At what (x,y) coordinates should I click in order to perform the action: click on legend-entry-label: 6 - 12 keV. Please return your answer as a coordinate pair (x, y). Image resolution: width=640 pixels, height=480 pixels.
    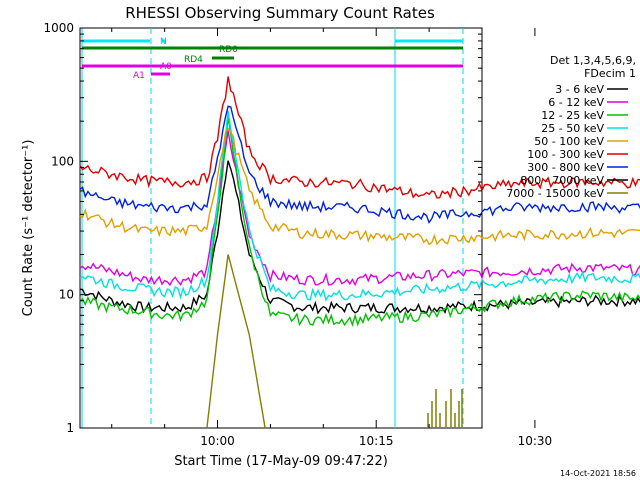
    Looking at the image, I should click on (576, 102).